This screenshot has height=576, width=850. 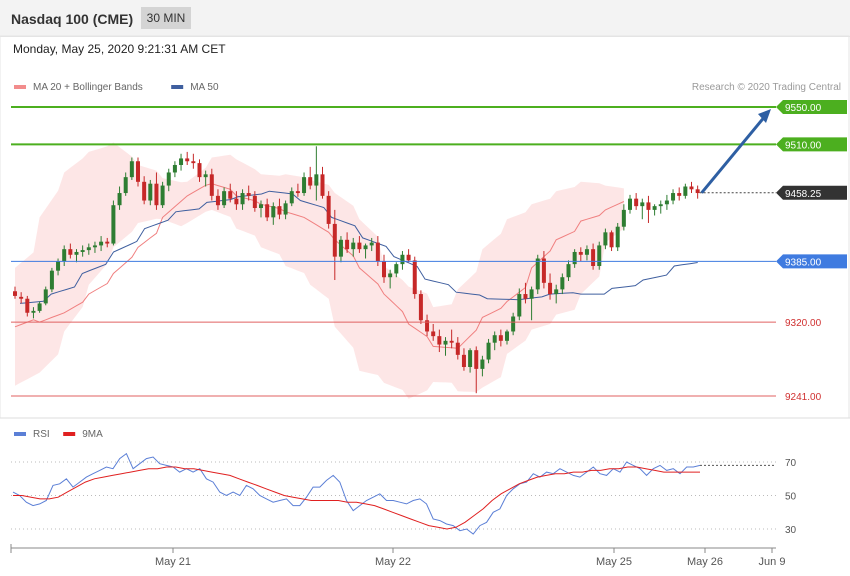 What do you see at coordinates (803, 194) in the screenshot?
I see `level-label-9458-25: 9458.25` at bounding box center [803, 194].